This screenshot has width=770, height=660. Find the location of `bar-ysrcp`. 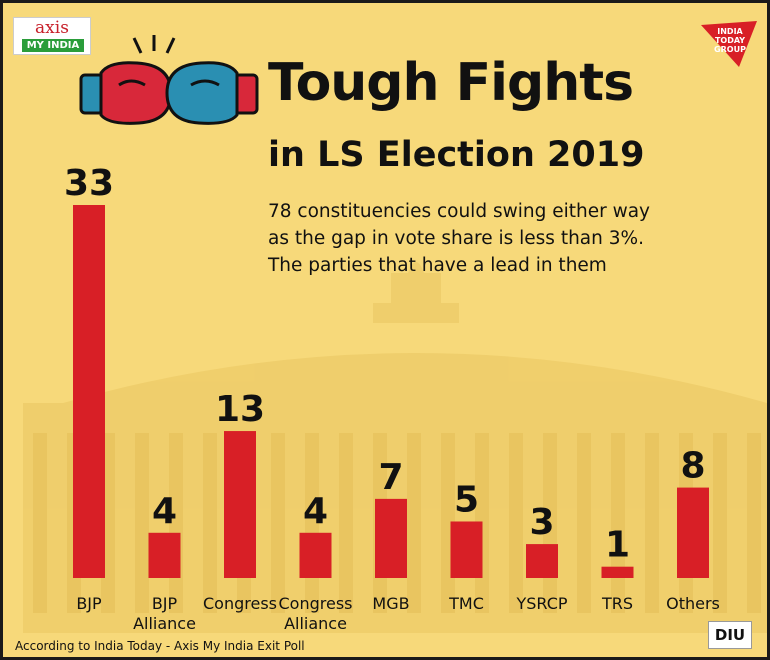

bar-ysrcp is located at coordinates (542, 561).